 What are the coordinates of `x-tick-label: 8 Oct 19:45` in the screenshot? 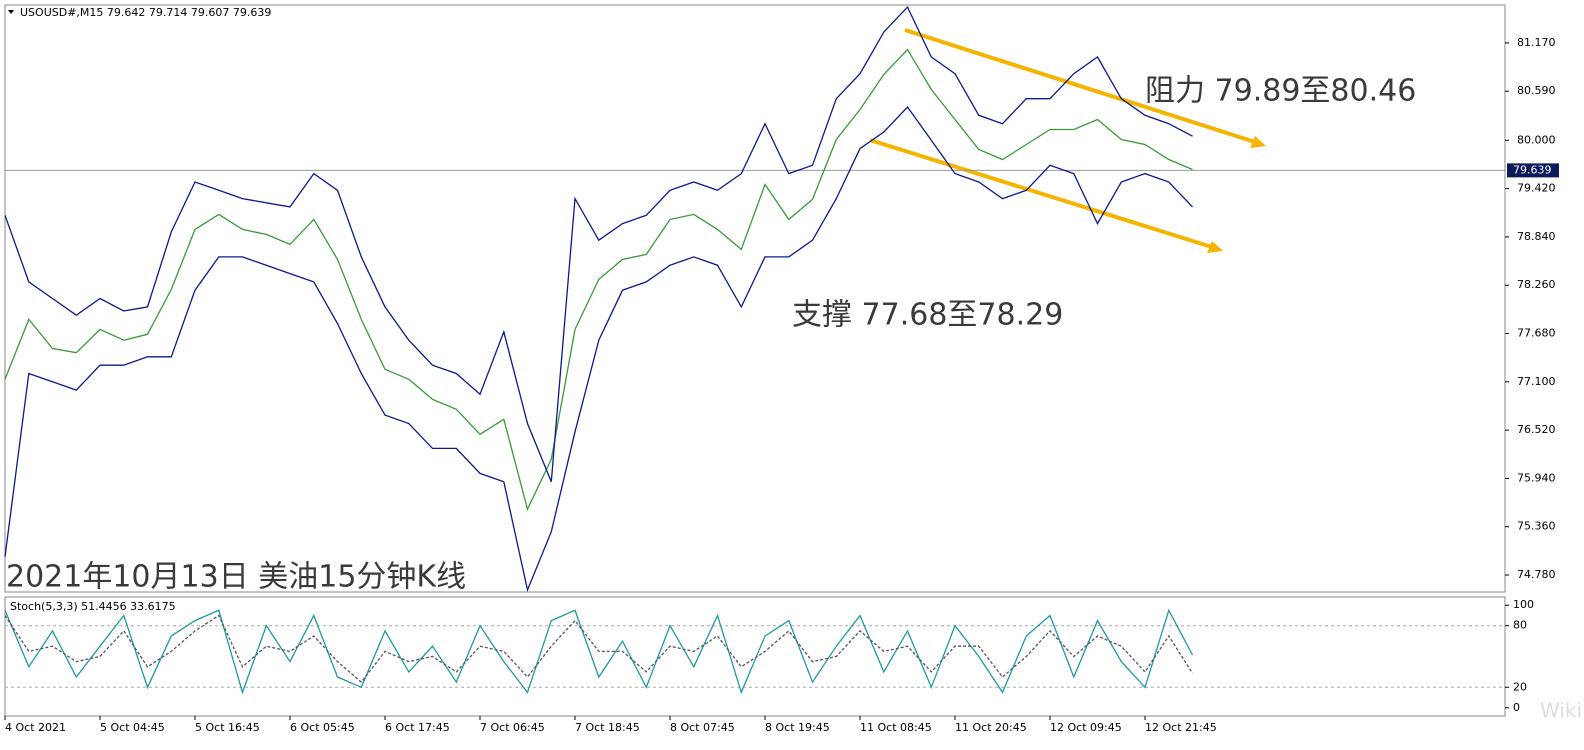 It's located at (797, 727).